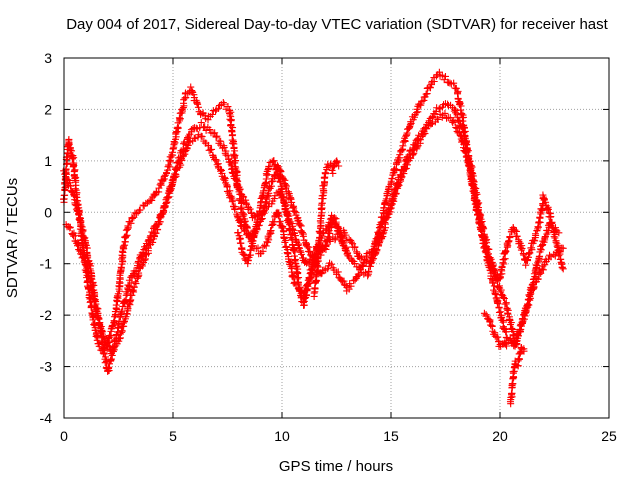 The height and width of the screenshot is (480, 640). Describe the element at coordinates (48, 161) in the screenshot. I see `y-tick-label: 1` at that location.